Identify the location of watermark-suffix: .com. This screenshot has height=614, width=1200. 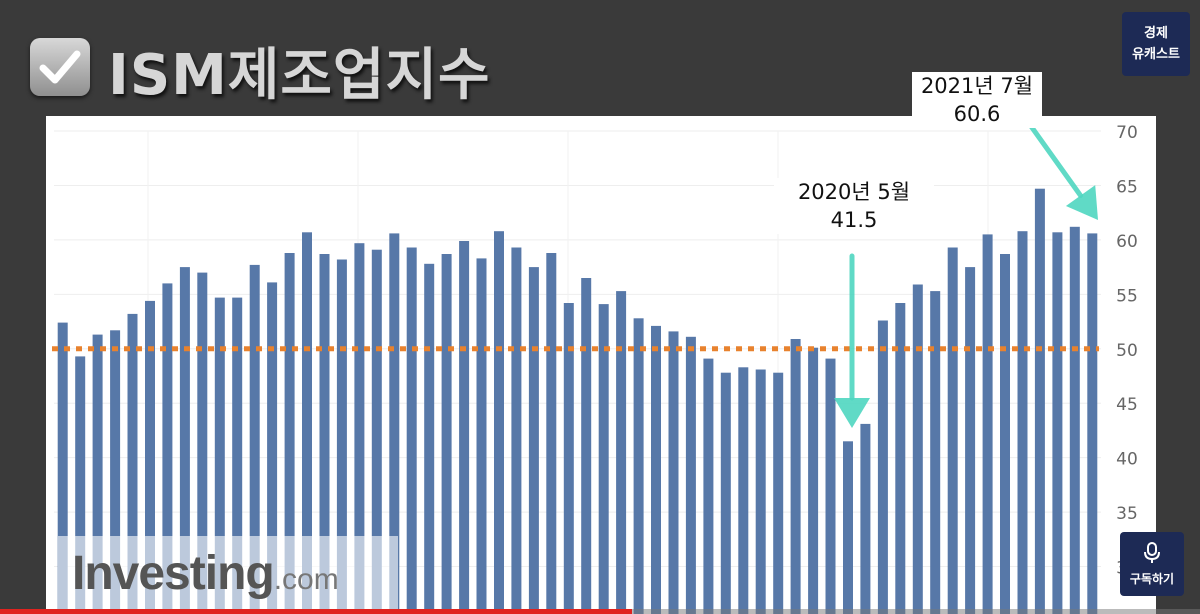
(306, 579).